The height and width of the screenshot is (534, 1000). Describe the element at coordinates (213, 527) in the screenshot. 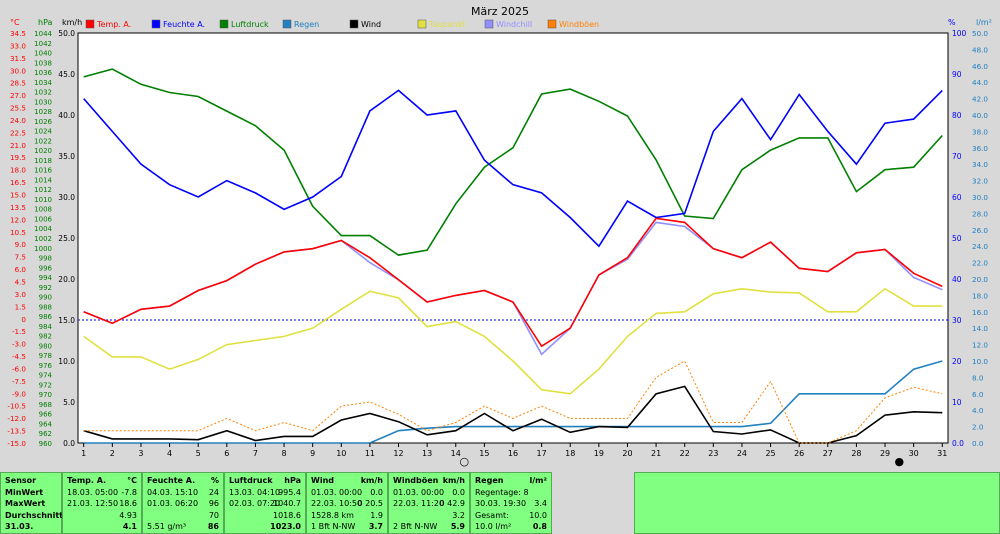

I see `stats-value: 86` at that location.